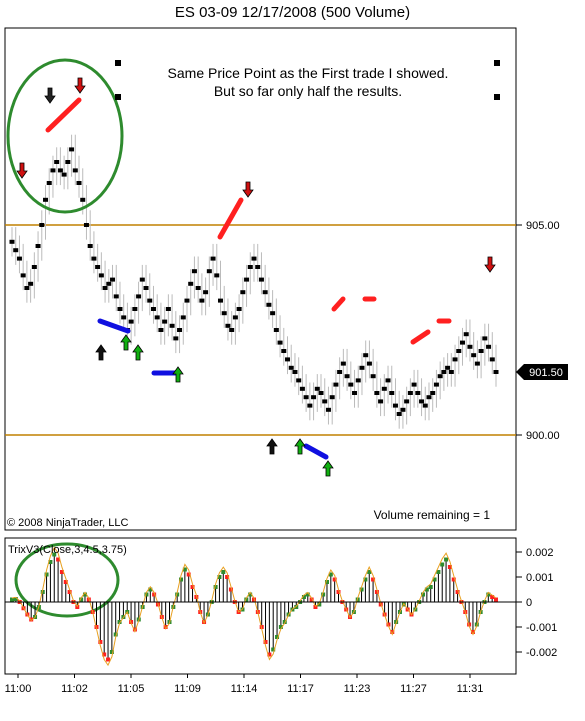  What do you see at coordinates (543, 436) in the screenshot?
I see `y-tick-label: 900.00` at bounding box center [543, 436].